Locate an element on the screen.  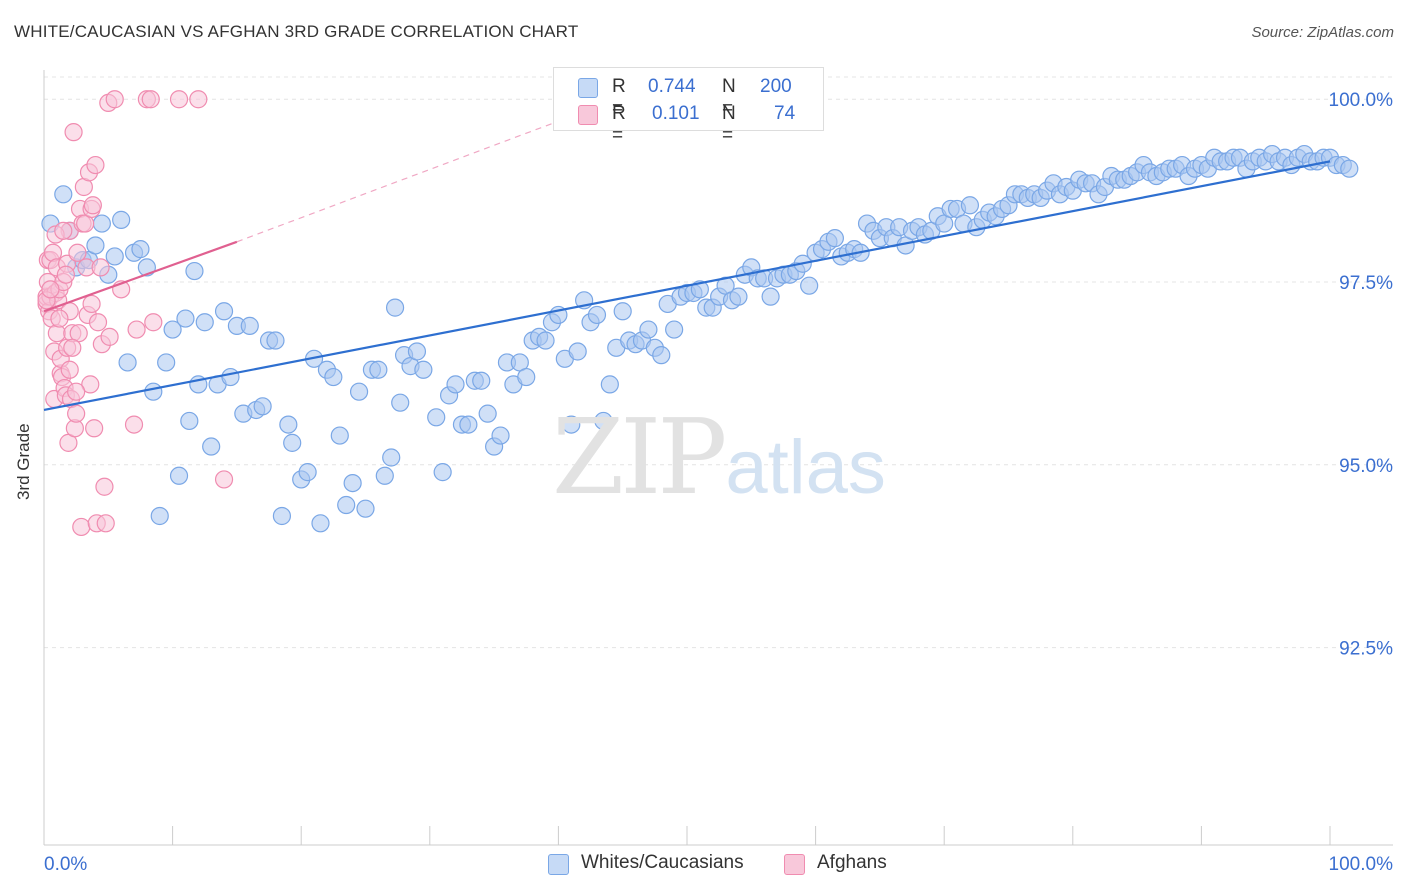
legend-r-value: 0.744 is located at coordinates (672, 86).